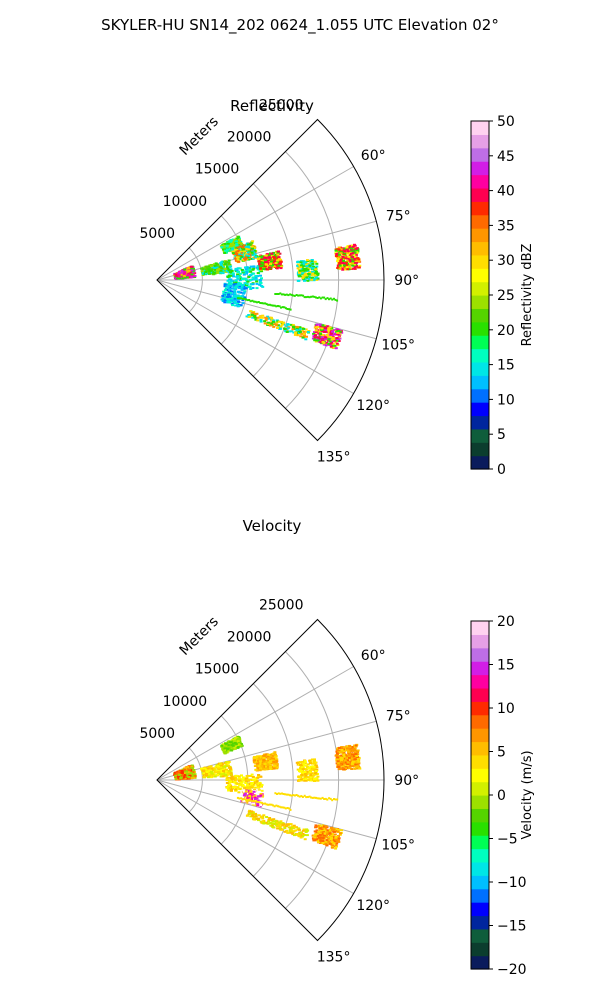  Describe the element at coordinates (398, 216) in the screenshot. I see `azimuth-tick-label: 75°` at that location.